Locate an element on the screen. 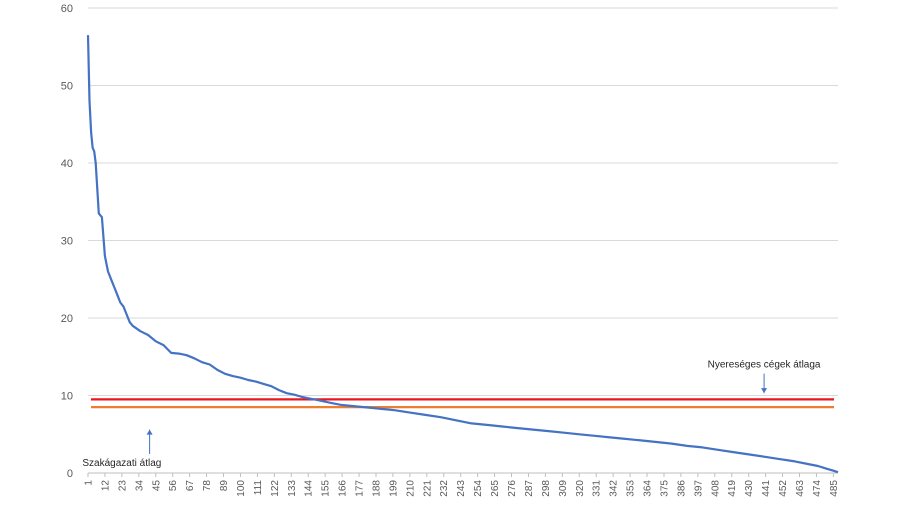 This screenshot has height=505, width=900. y-axis-ticks: 0 10 20 30 40 50 60 is located at coordinates (67, 241).